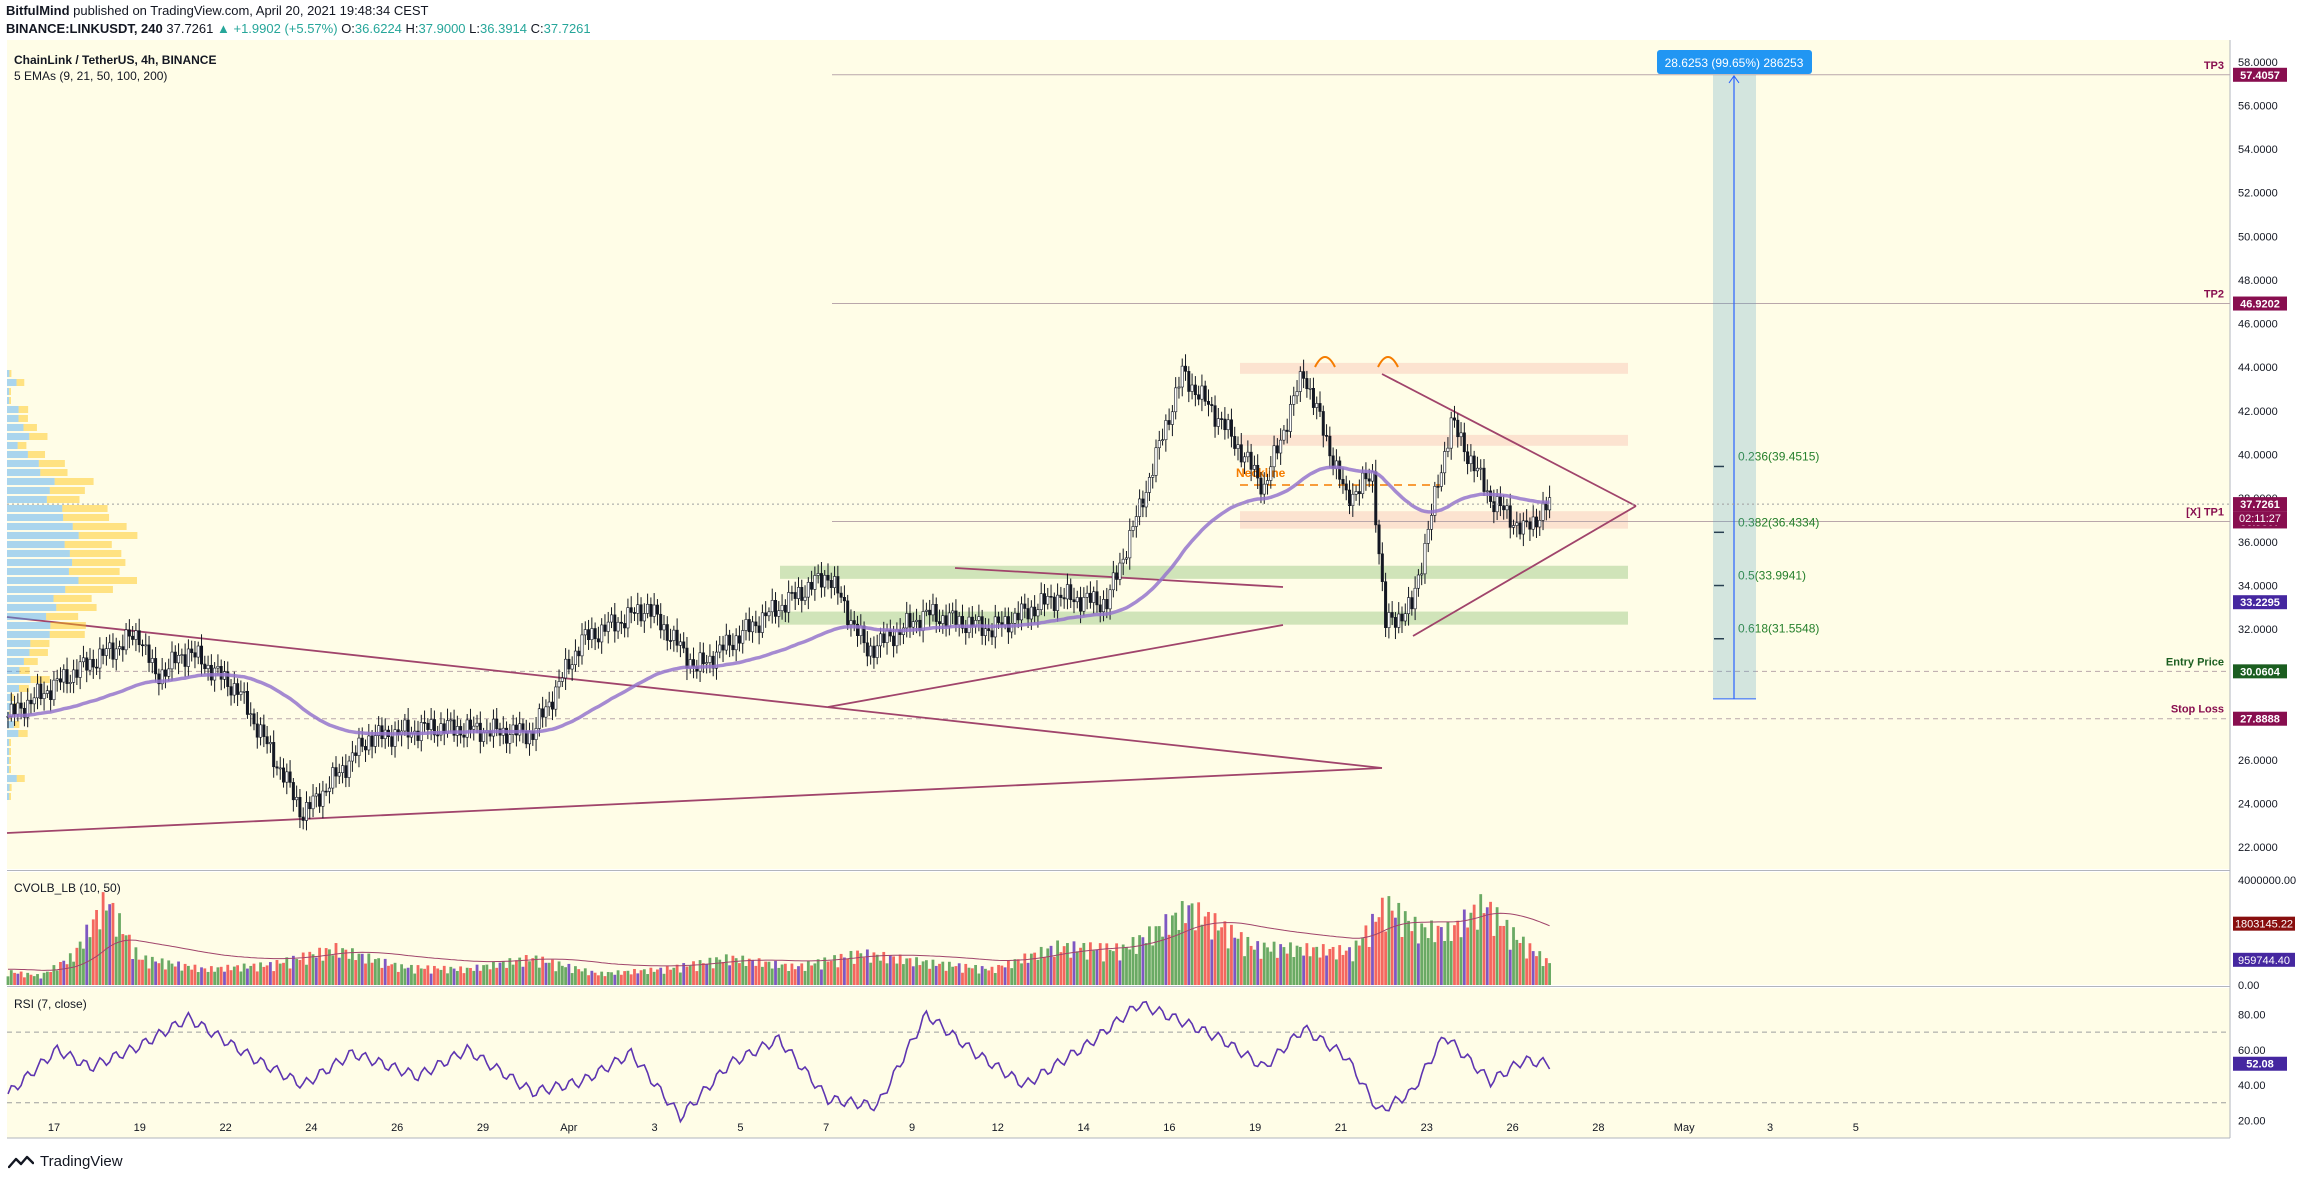  I want to click on time-tick-label: 16, so click(1169, 1128).